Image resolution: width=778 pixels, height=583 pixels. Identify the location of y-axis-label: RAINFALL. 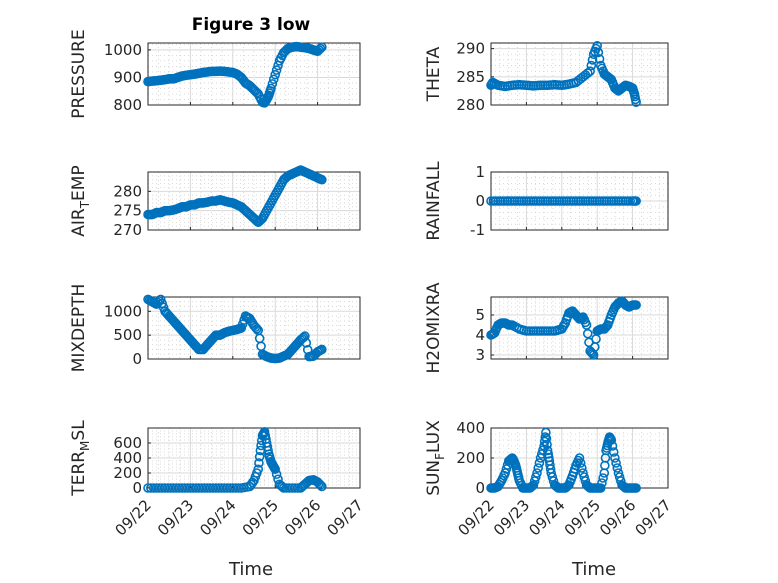
(434, 201).